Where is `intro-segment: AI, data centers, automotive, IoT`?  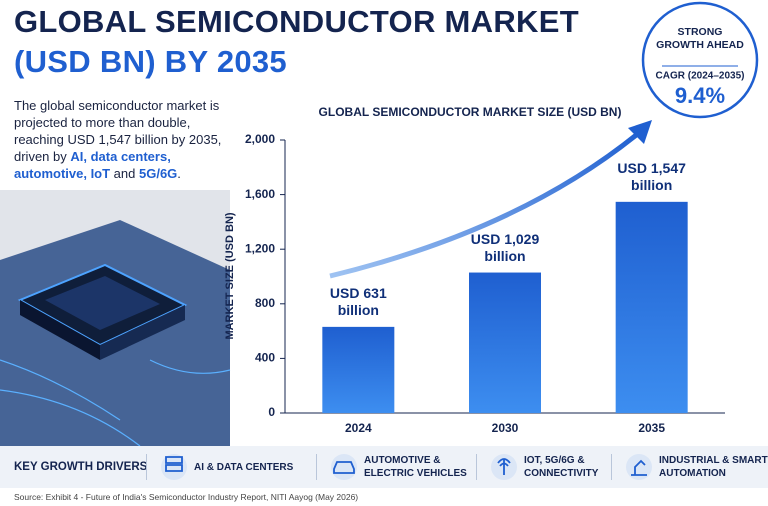 intro-segment: AI, data centers, automotive, IoT is located at coordinates (92, 165).